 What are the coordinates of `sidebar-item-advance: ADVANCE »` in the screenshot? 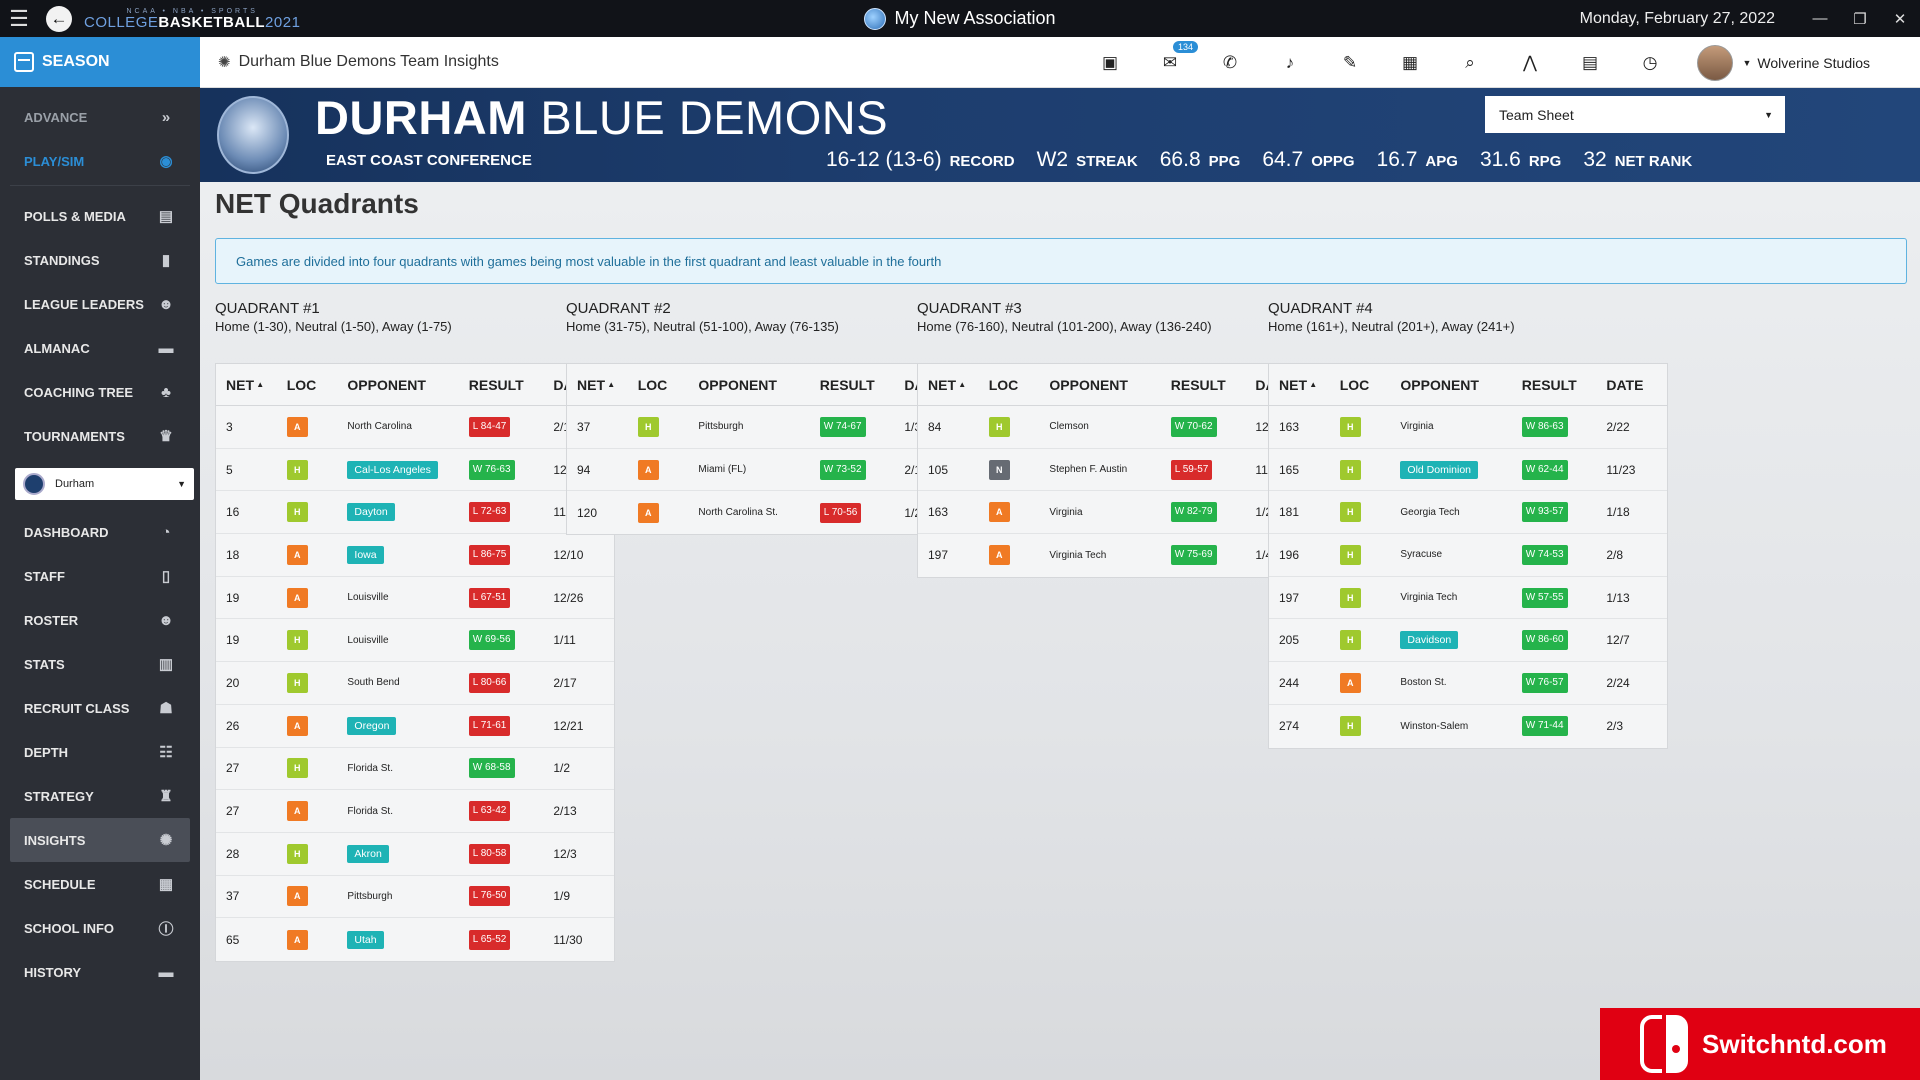 It's located at (100, 117).